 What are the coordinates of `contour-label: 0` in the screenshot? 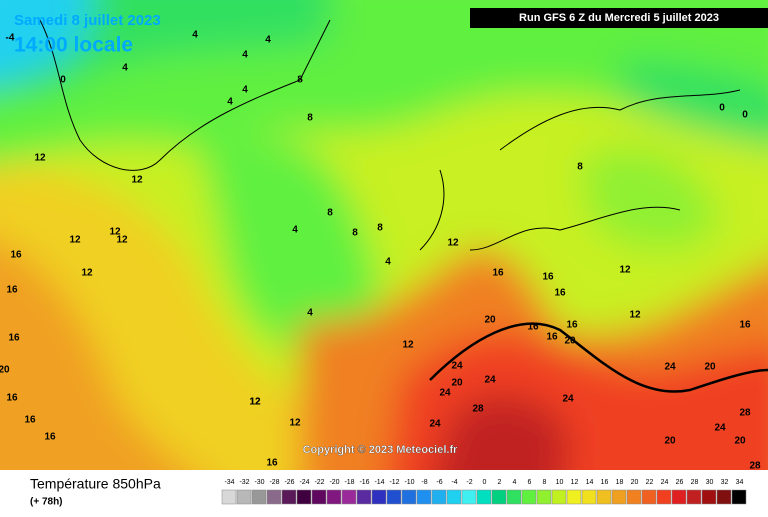 It's located at (63, 80).